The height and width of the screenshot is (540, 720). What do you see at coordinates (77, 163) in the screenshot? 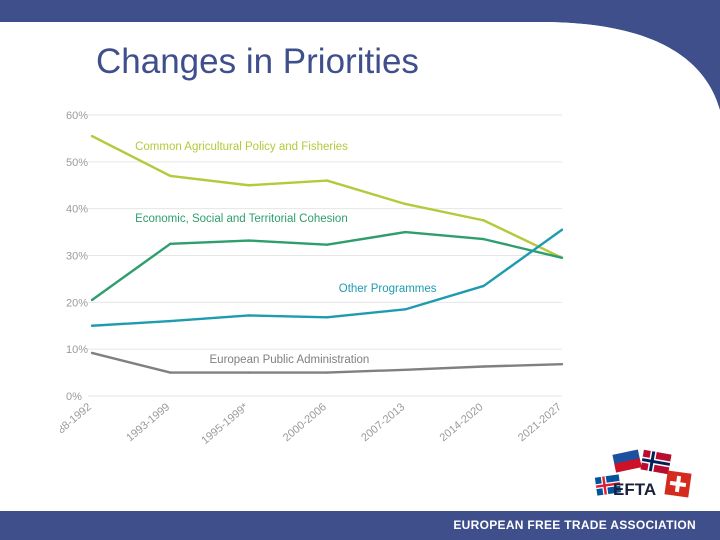
I see `y-tick-label: 50%` at bounding box center [77, 163].